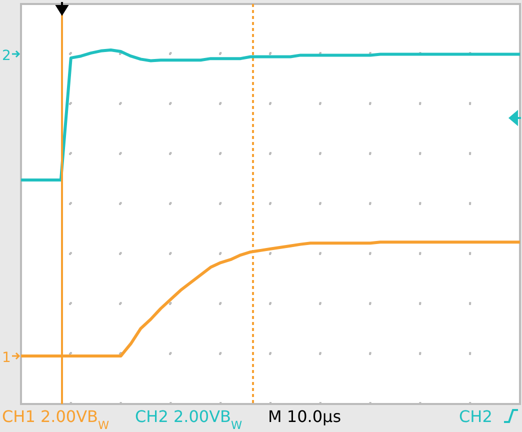 This screenshot has width=522, height=432. What do you see at coordinates (188, 419) in the screenshot?
I see `text: CH2 2.00VB$_{W}$` at bounding box center [188, 419].